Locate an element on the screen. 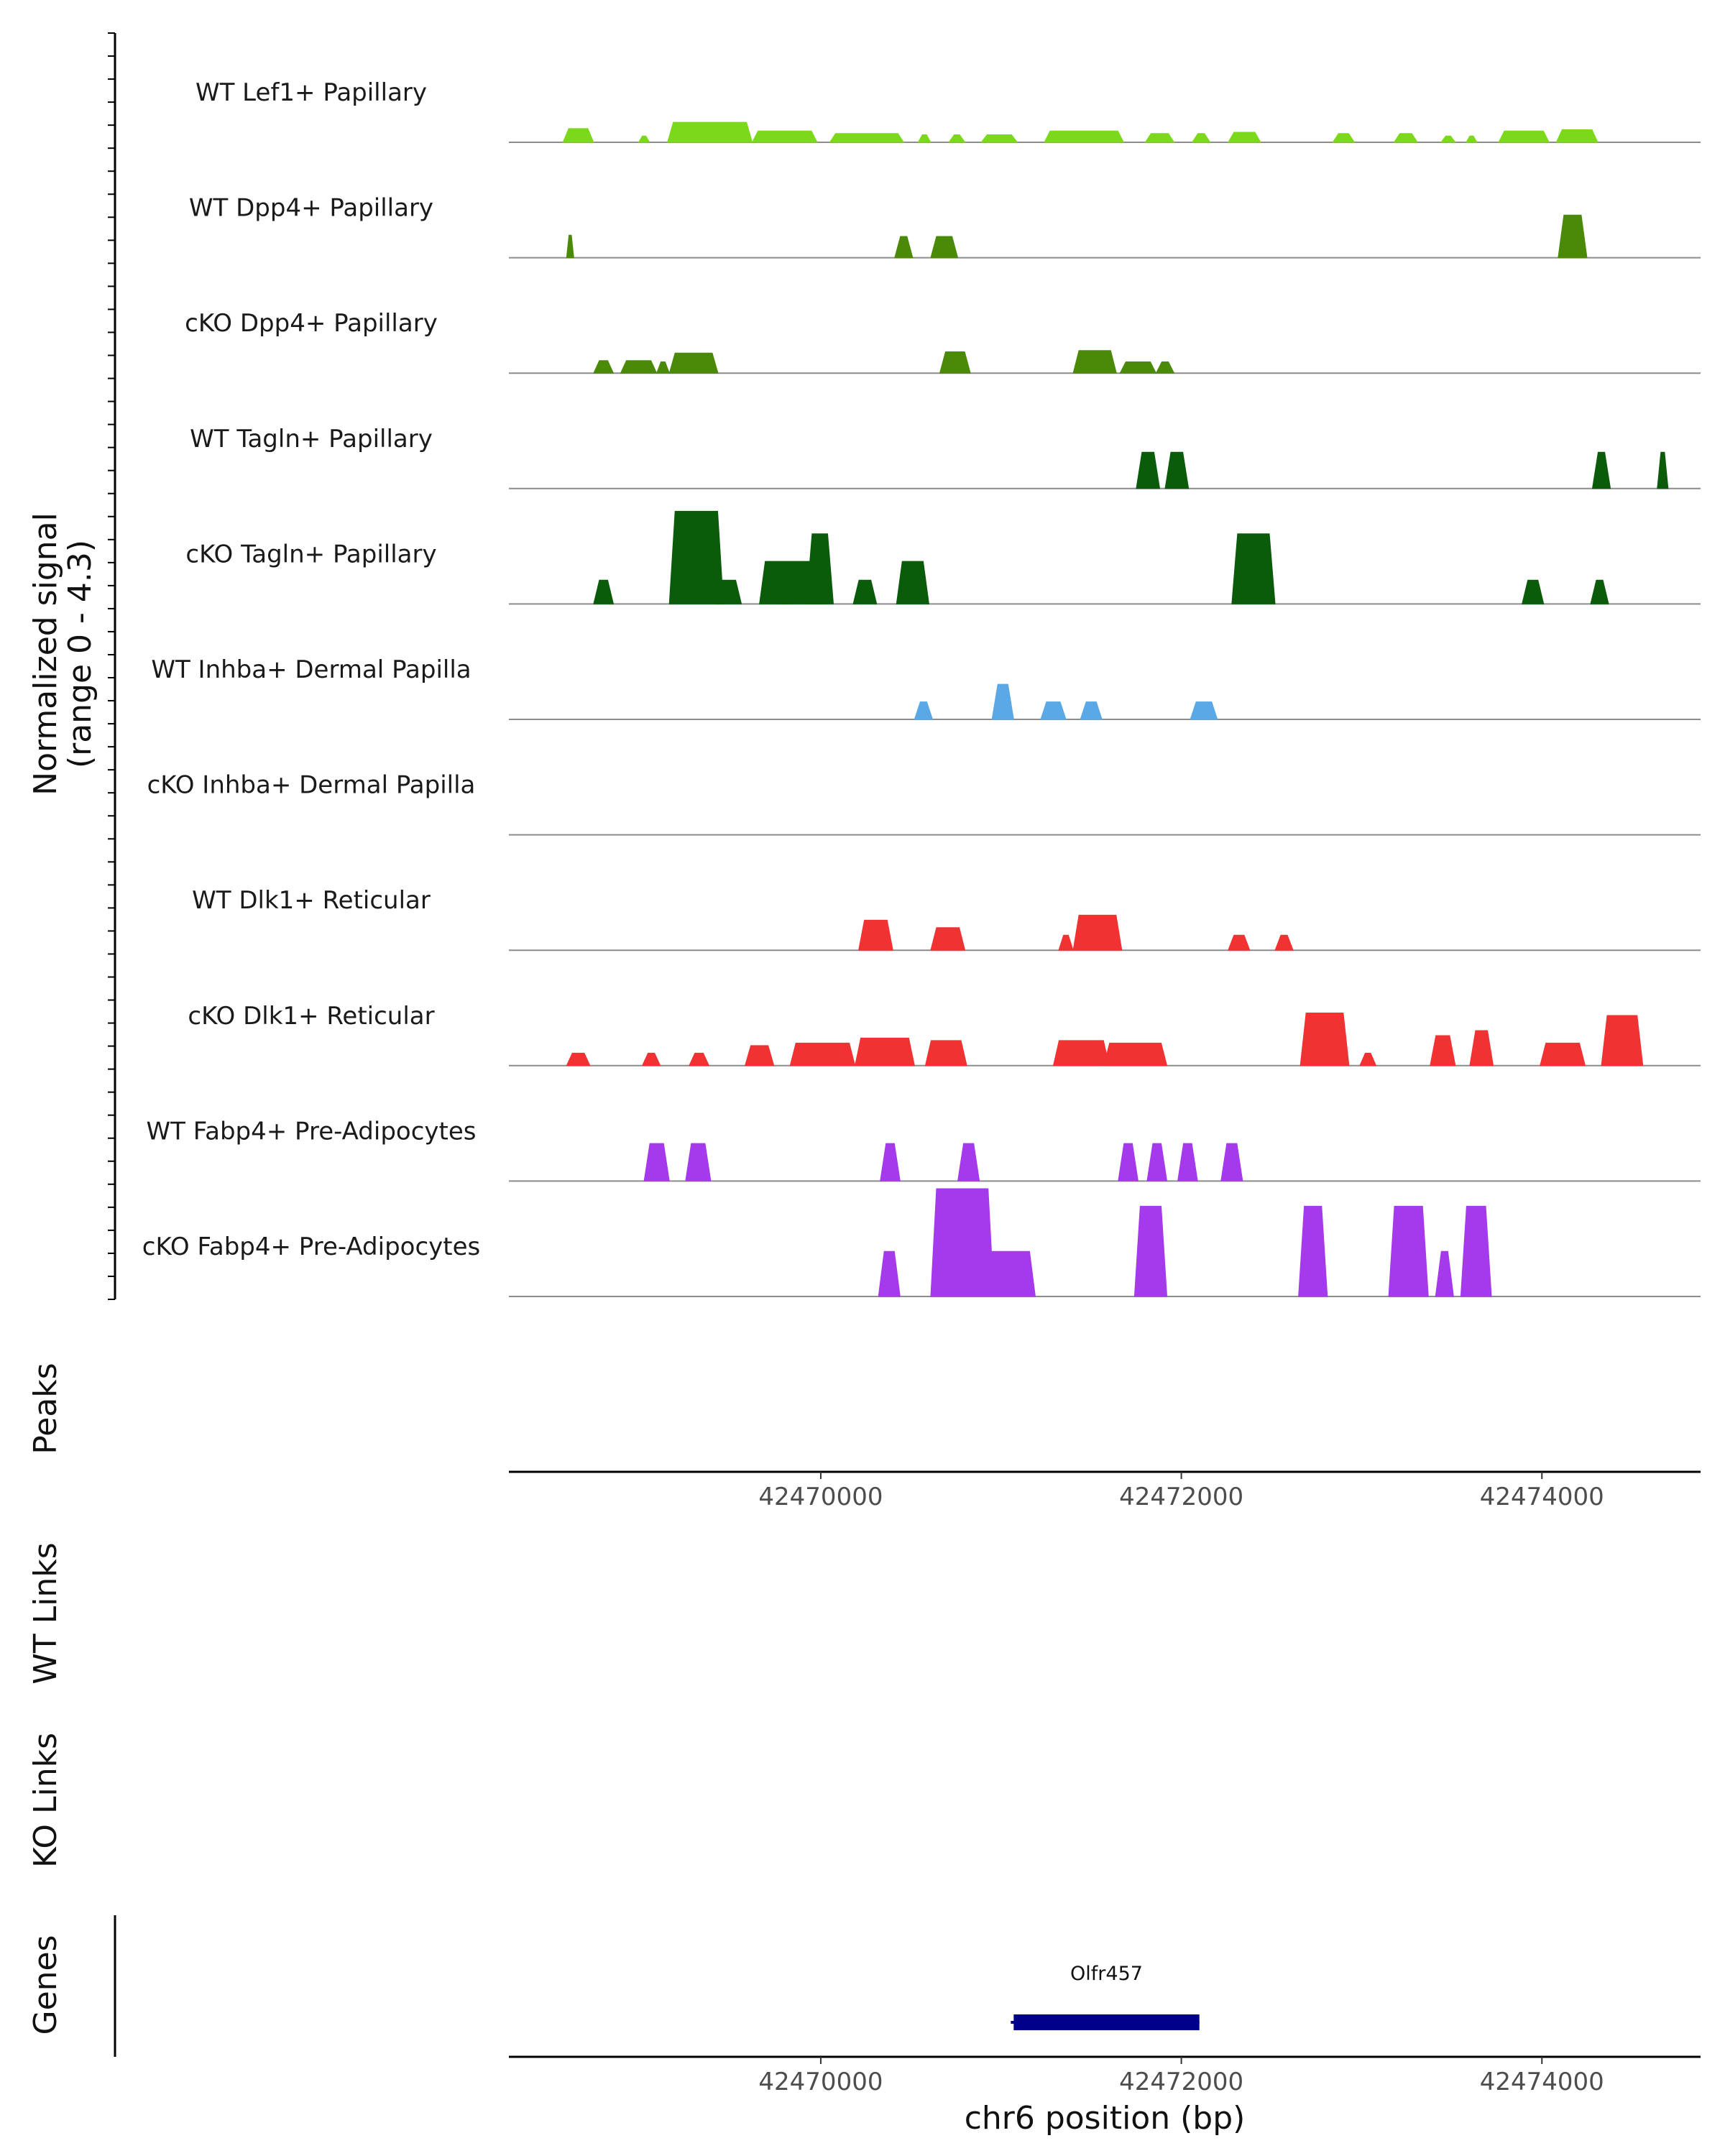 The image size is (1725, 2156). y-axis-subtitle: (range 0 - 4.3) is located at coordinates (80, 654).